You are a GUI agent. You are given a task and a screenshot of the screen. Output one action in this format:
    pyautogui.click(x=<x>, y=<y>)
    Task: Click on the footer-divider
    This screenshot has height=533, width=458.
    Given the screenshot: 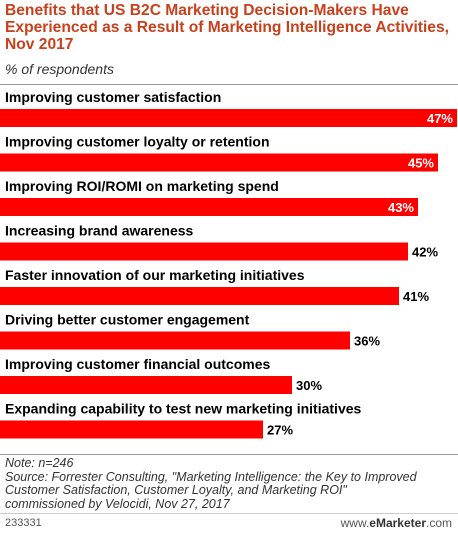 What is the action you would take?
    pyautogui.click(x=229, y=513)
    